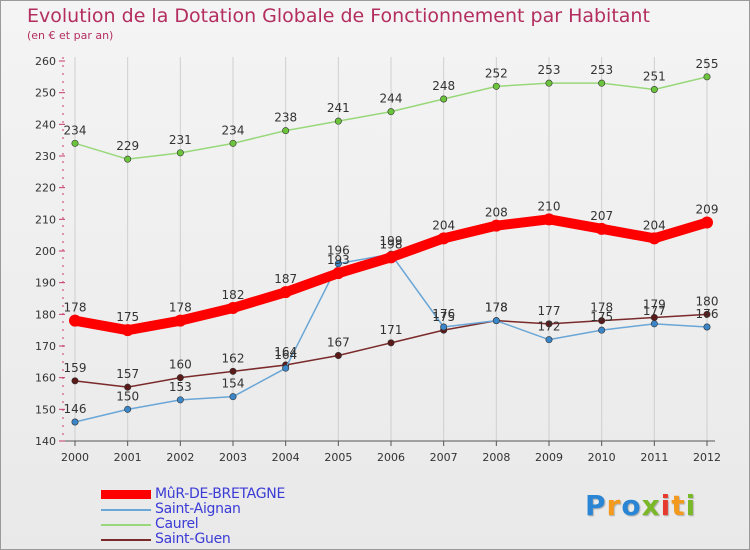  What do you see at coordinates (707, 210) in the screenshot?
I see `data-label: 209` at bounding box center [707, 210].